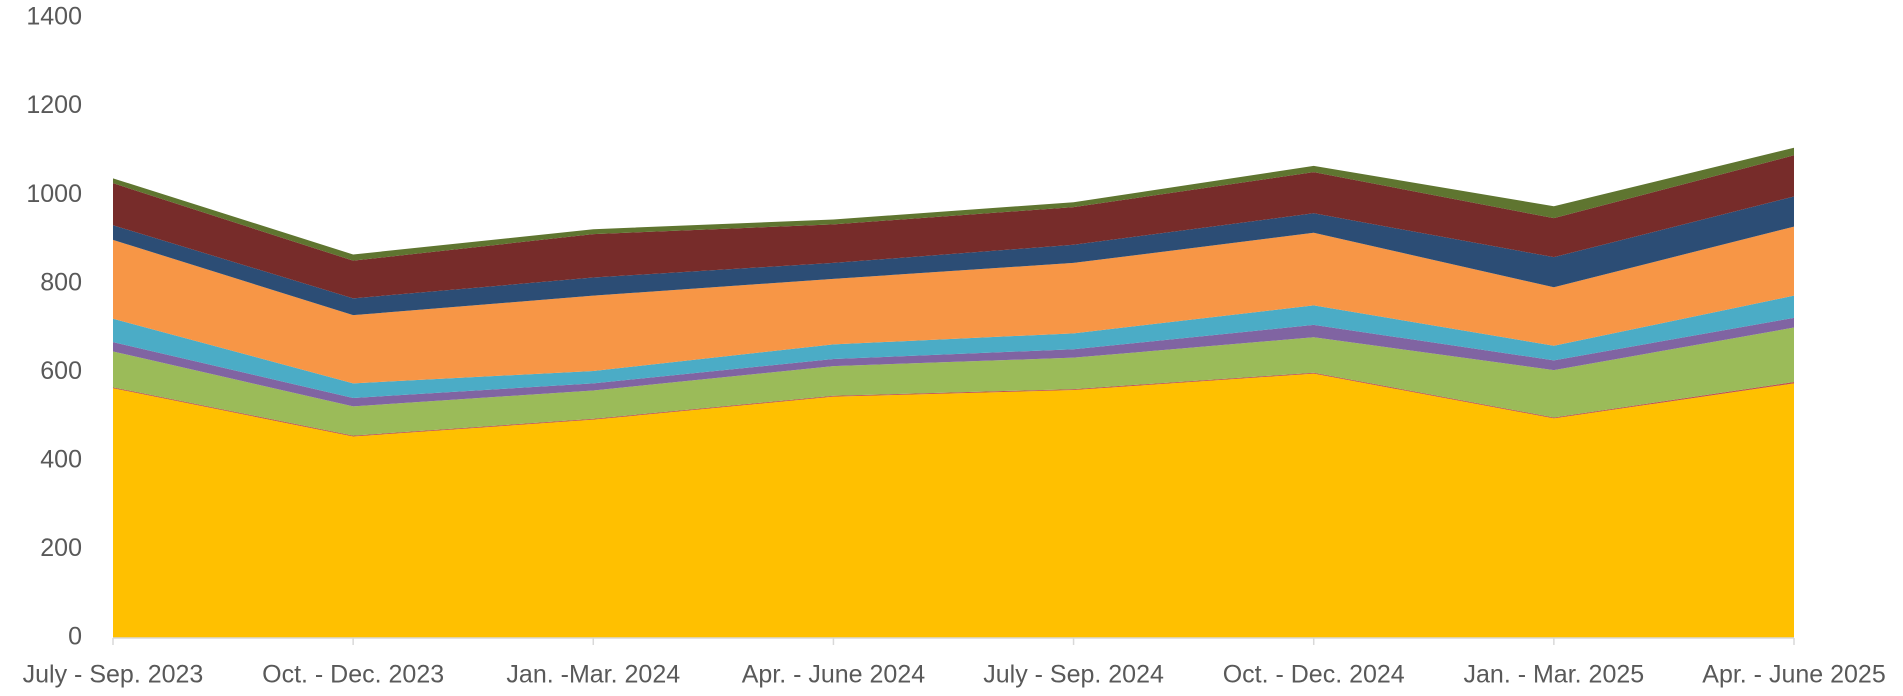 The width and height of the screenshot is (1903, 696). Describe the element at coordinates (1554, 675) in the screenshot. I see `x-tick-label: Jan. - Mar. 2025` at that location.